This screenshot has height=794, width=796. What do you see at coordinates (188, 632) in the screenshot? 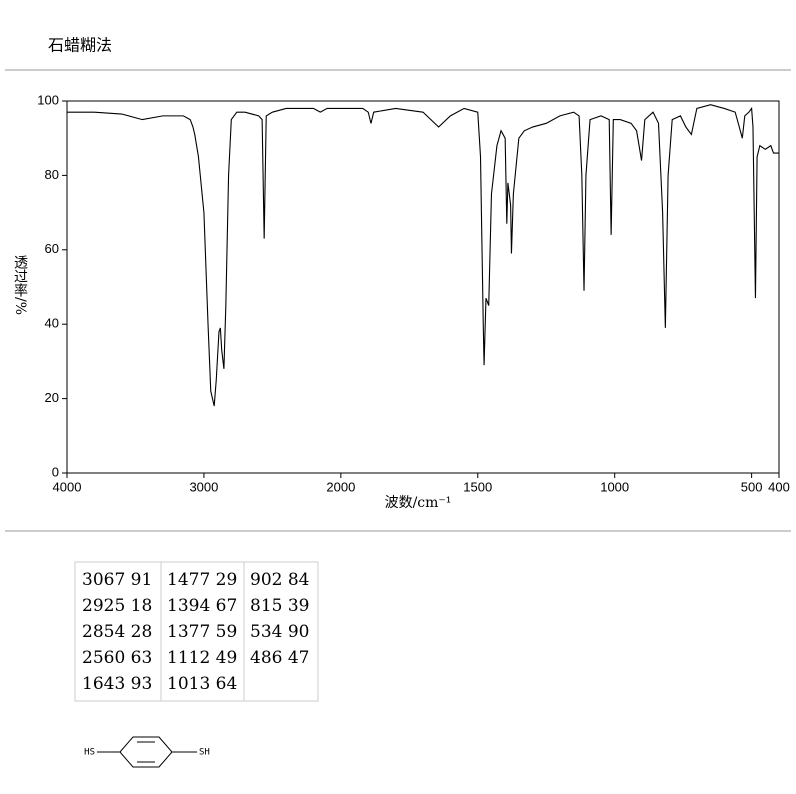
I see `wavenumber: 1377` at bounding box center [188, 632].